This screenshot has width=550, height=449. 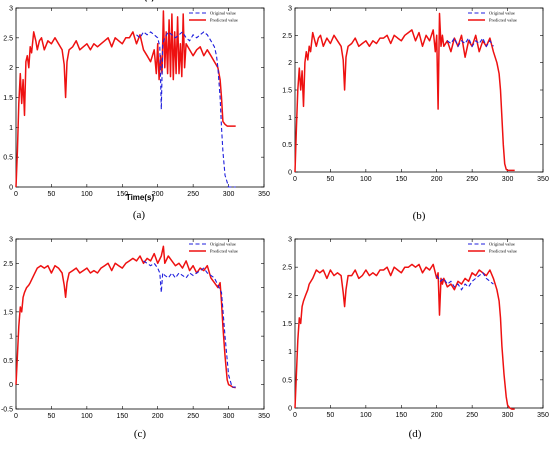 I want to click on panel-caption: (d), so click(x=415, y=434).